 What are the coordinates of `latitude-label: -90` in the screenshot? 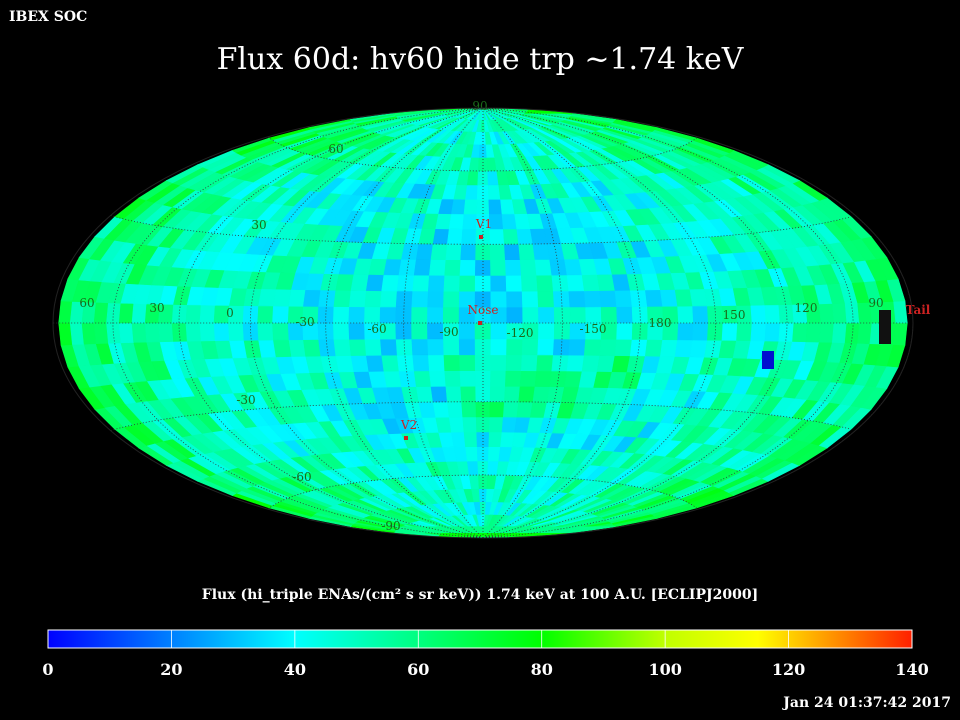 It's located at (390, 526).